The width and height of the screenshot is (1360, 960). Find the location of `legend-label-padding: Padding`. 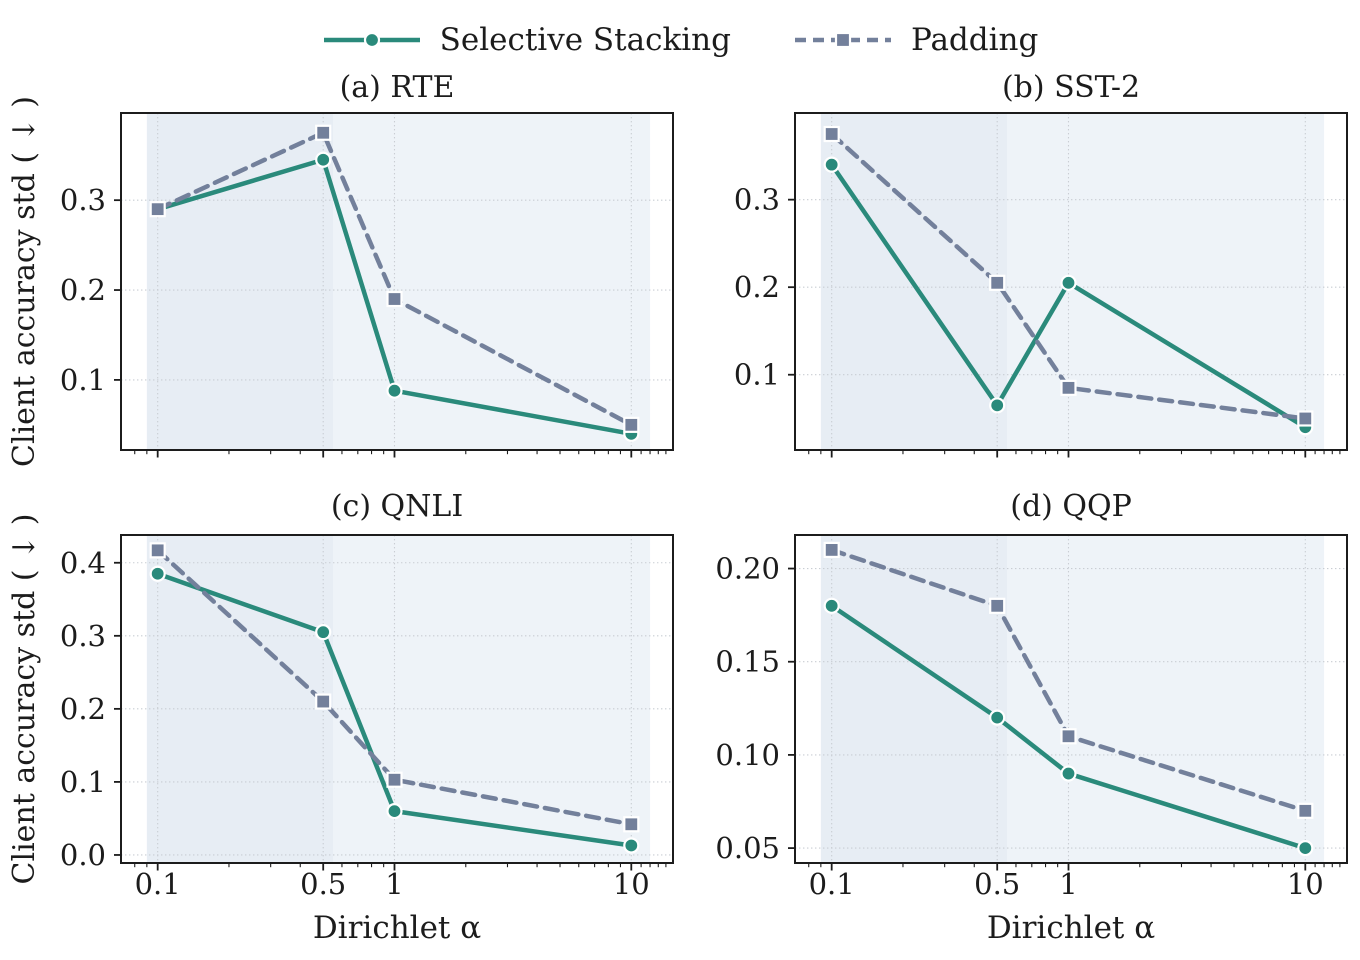

legend-label-padding: Padding is located at coordinates (974, 39).